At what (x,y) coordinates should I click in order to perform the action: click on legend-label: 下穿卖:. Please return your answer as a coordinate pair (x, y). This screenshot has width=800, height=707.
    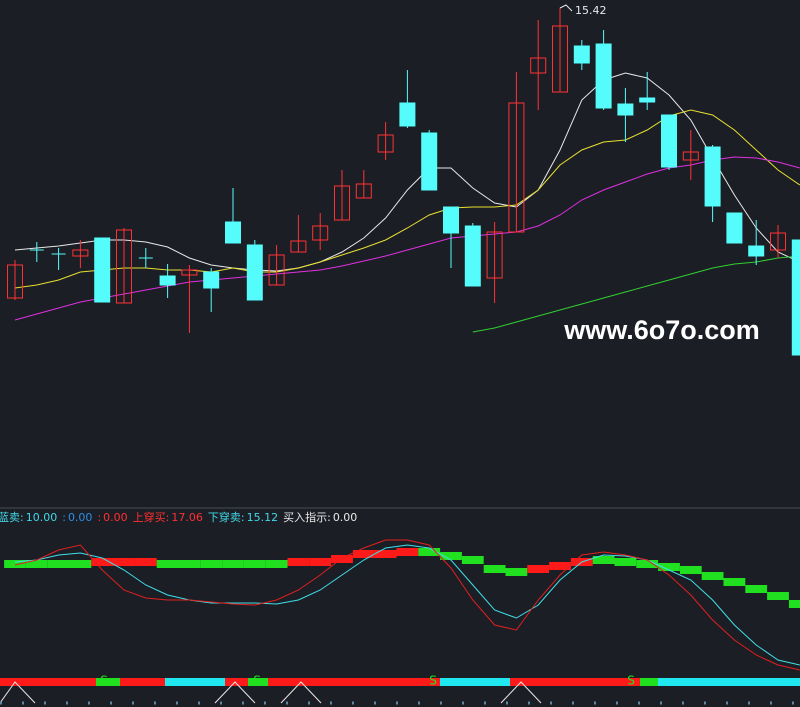
    Looking at the image, I should click on (226, 517).